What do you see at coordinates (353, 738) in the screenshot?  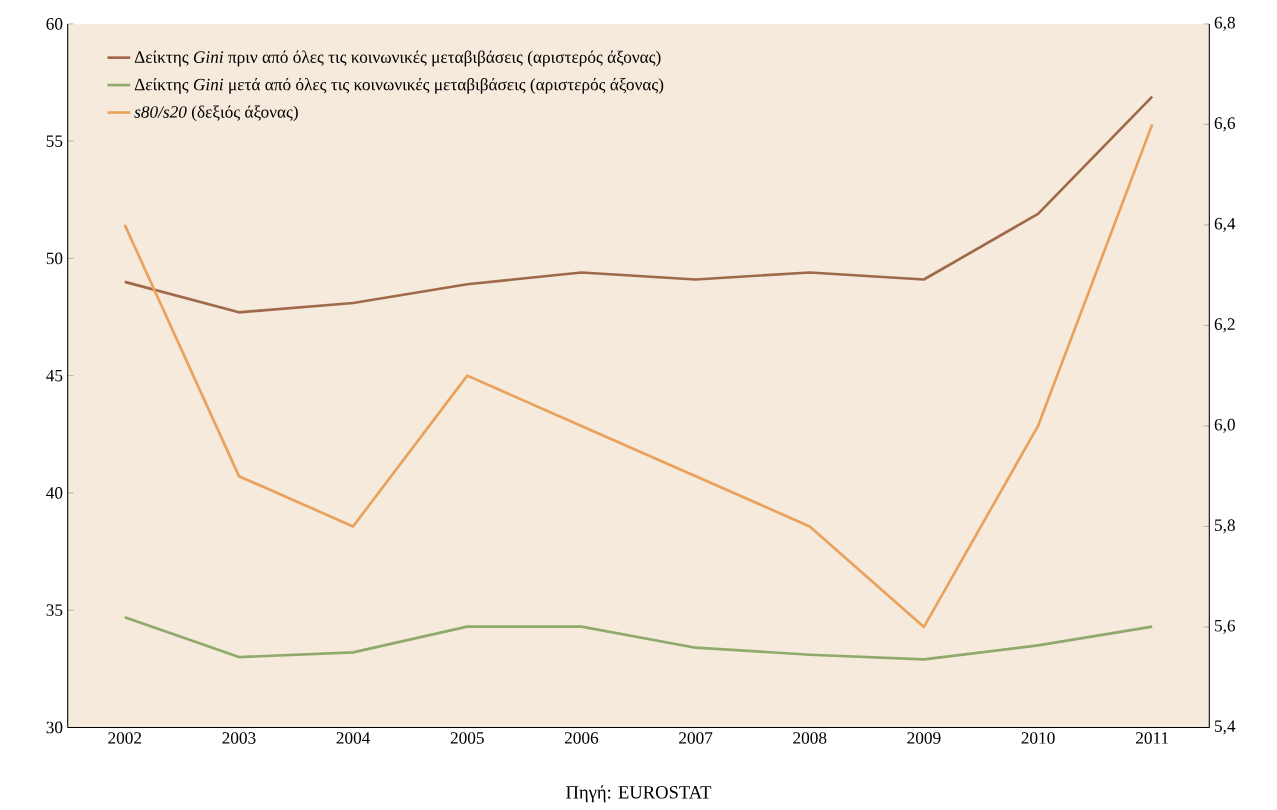 I see `x-tick-label: 2004` at bounding box center [353, 738].